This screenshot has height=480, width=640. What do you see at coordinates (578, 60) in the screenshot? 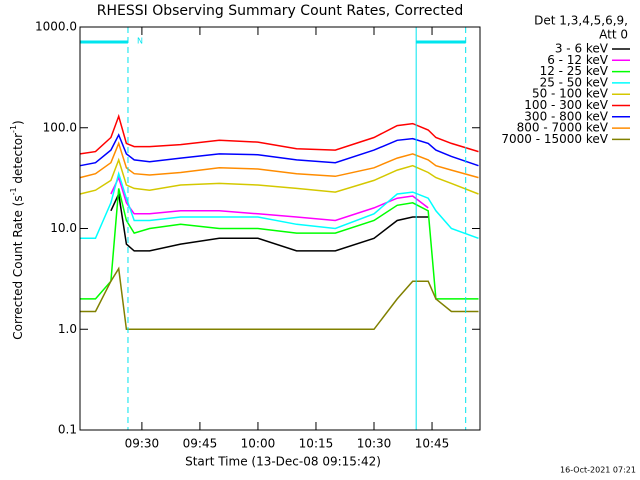
I see `legend-label: 6 - 12 keV` at bounding box center [578, 60].